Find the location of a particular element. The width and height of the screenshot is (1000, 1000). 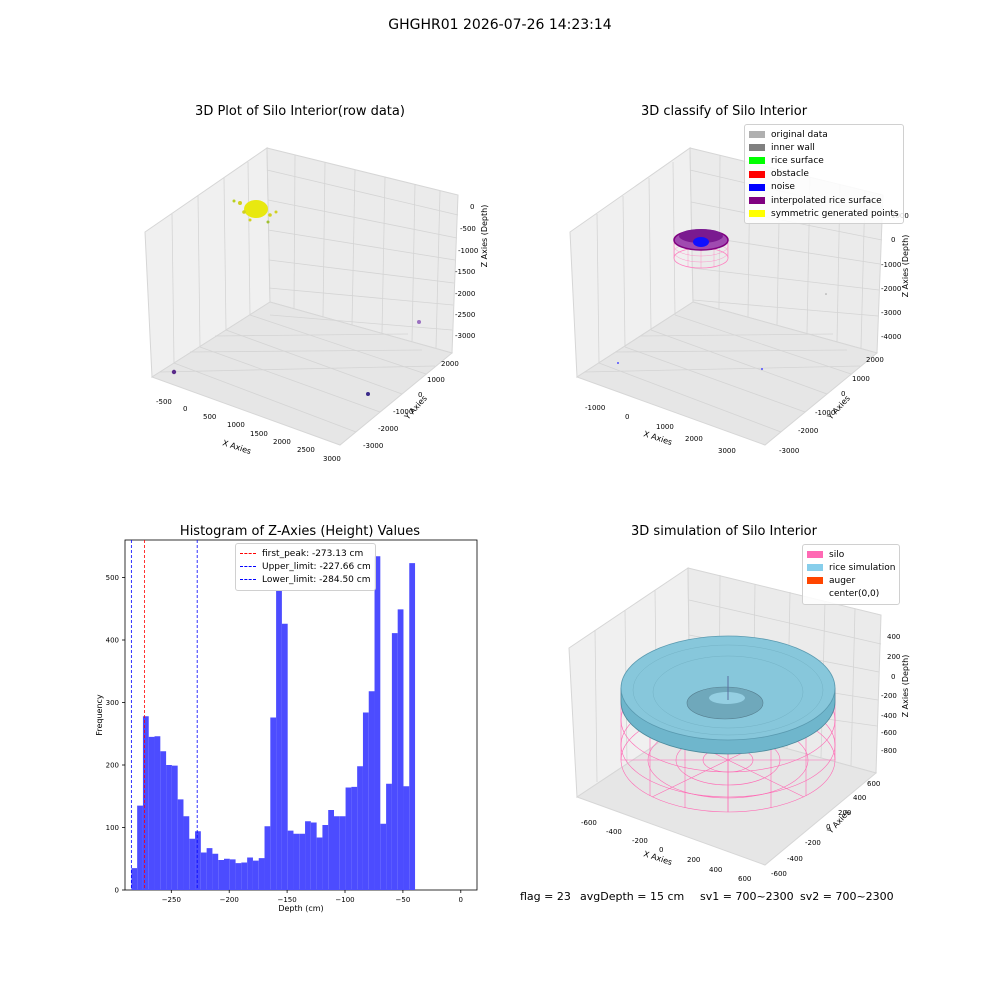

svg-text: -4000 is located at coordinates (891, 337).